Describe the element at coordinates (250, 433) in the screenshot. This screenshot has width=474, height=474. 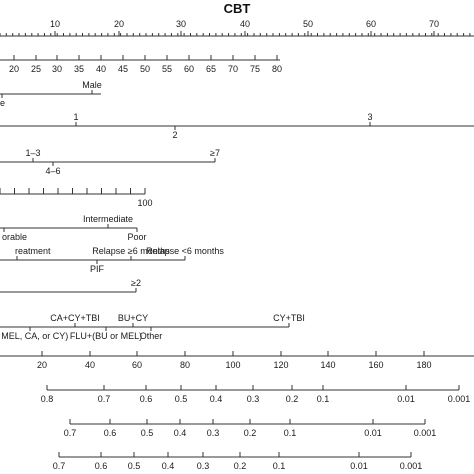
I see `prob-2-tick-label: 0.2` at that location.